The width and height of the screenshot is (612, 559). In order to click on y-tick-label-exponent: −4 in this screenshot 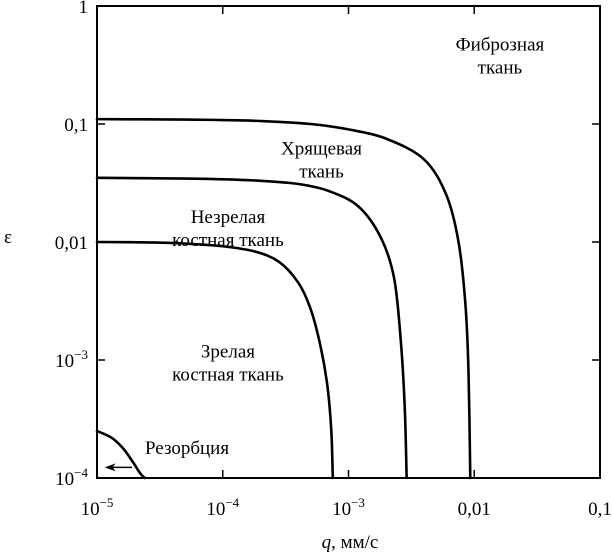, I will do `click(81, 472)`.